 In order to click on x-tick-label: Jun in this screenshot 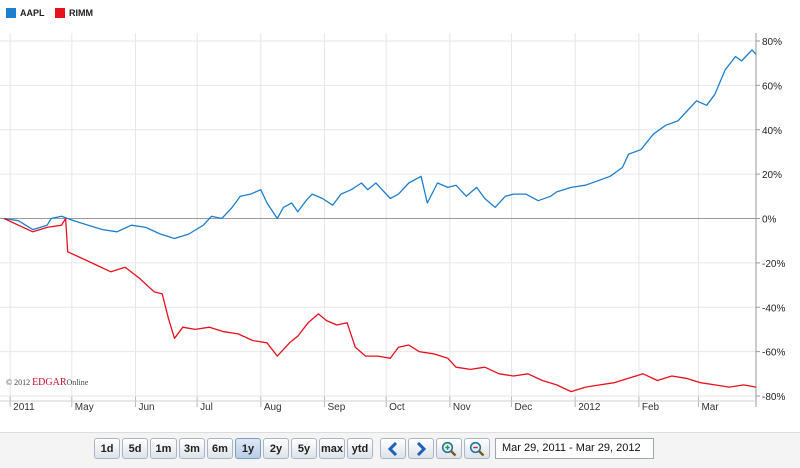, I will do `click(146, 407)`.